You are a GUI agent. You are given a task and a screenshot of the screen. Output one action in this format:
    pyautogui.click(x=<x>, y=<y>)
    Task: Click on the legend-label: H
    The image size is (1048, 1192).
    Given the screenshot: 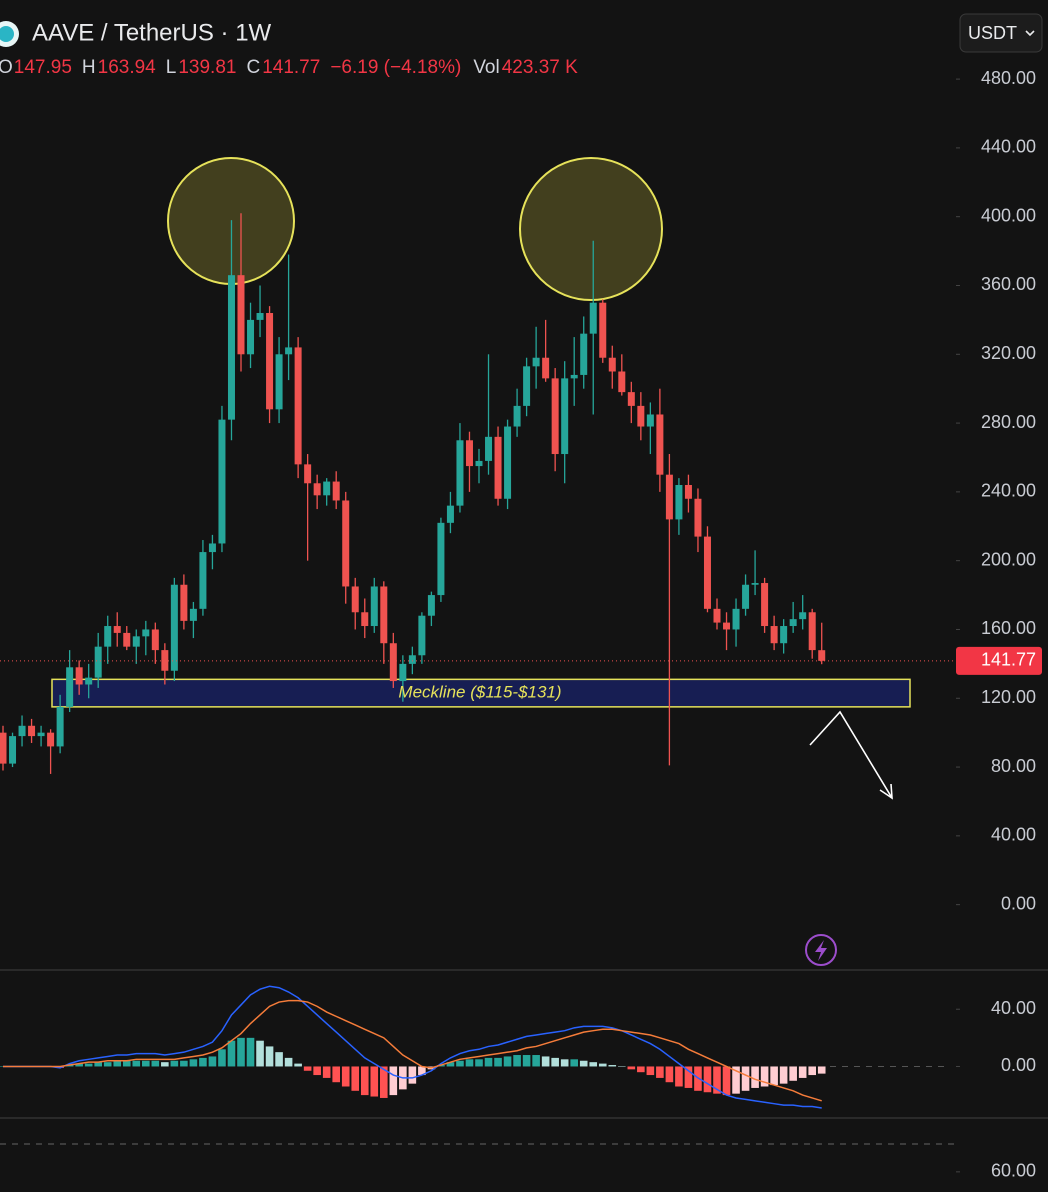 What is the action you would take?
    pyautogui.click(x=89, y=67)
    